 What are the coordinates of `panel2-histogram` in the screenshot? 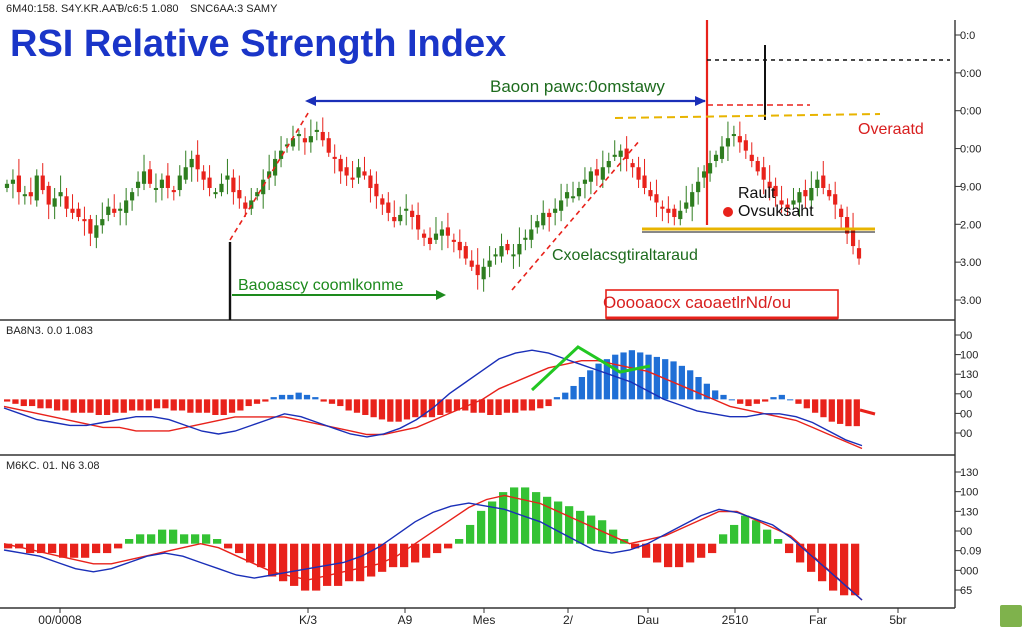 It's located at (433, 399).